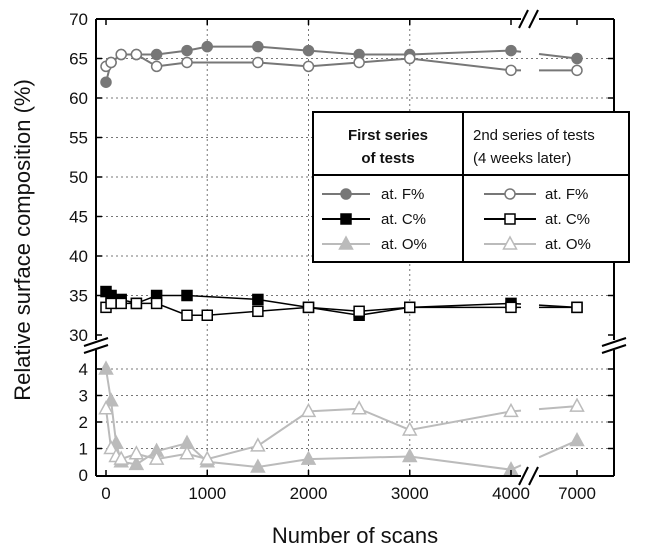 Image resolution: width=661 pixels, height=552 pixels. I want to click on y-tick-label: 35, so click(78, 296).